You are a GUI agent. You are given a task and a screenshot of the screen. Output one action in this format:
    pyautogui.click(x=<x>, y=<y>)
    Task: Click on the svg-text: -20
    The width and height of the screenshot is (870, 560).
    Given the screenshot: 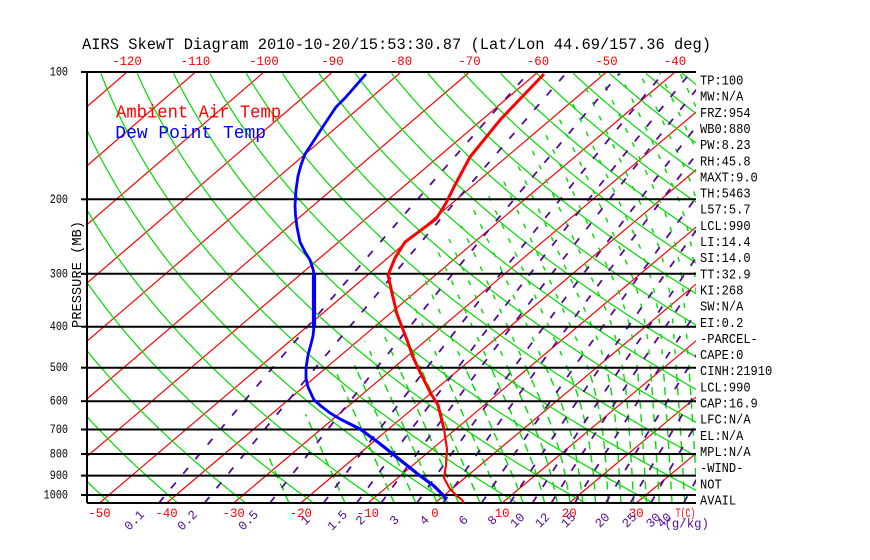 What is the action you would take?
    pyautogui.click(x=301, y=513)
    